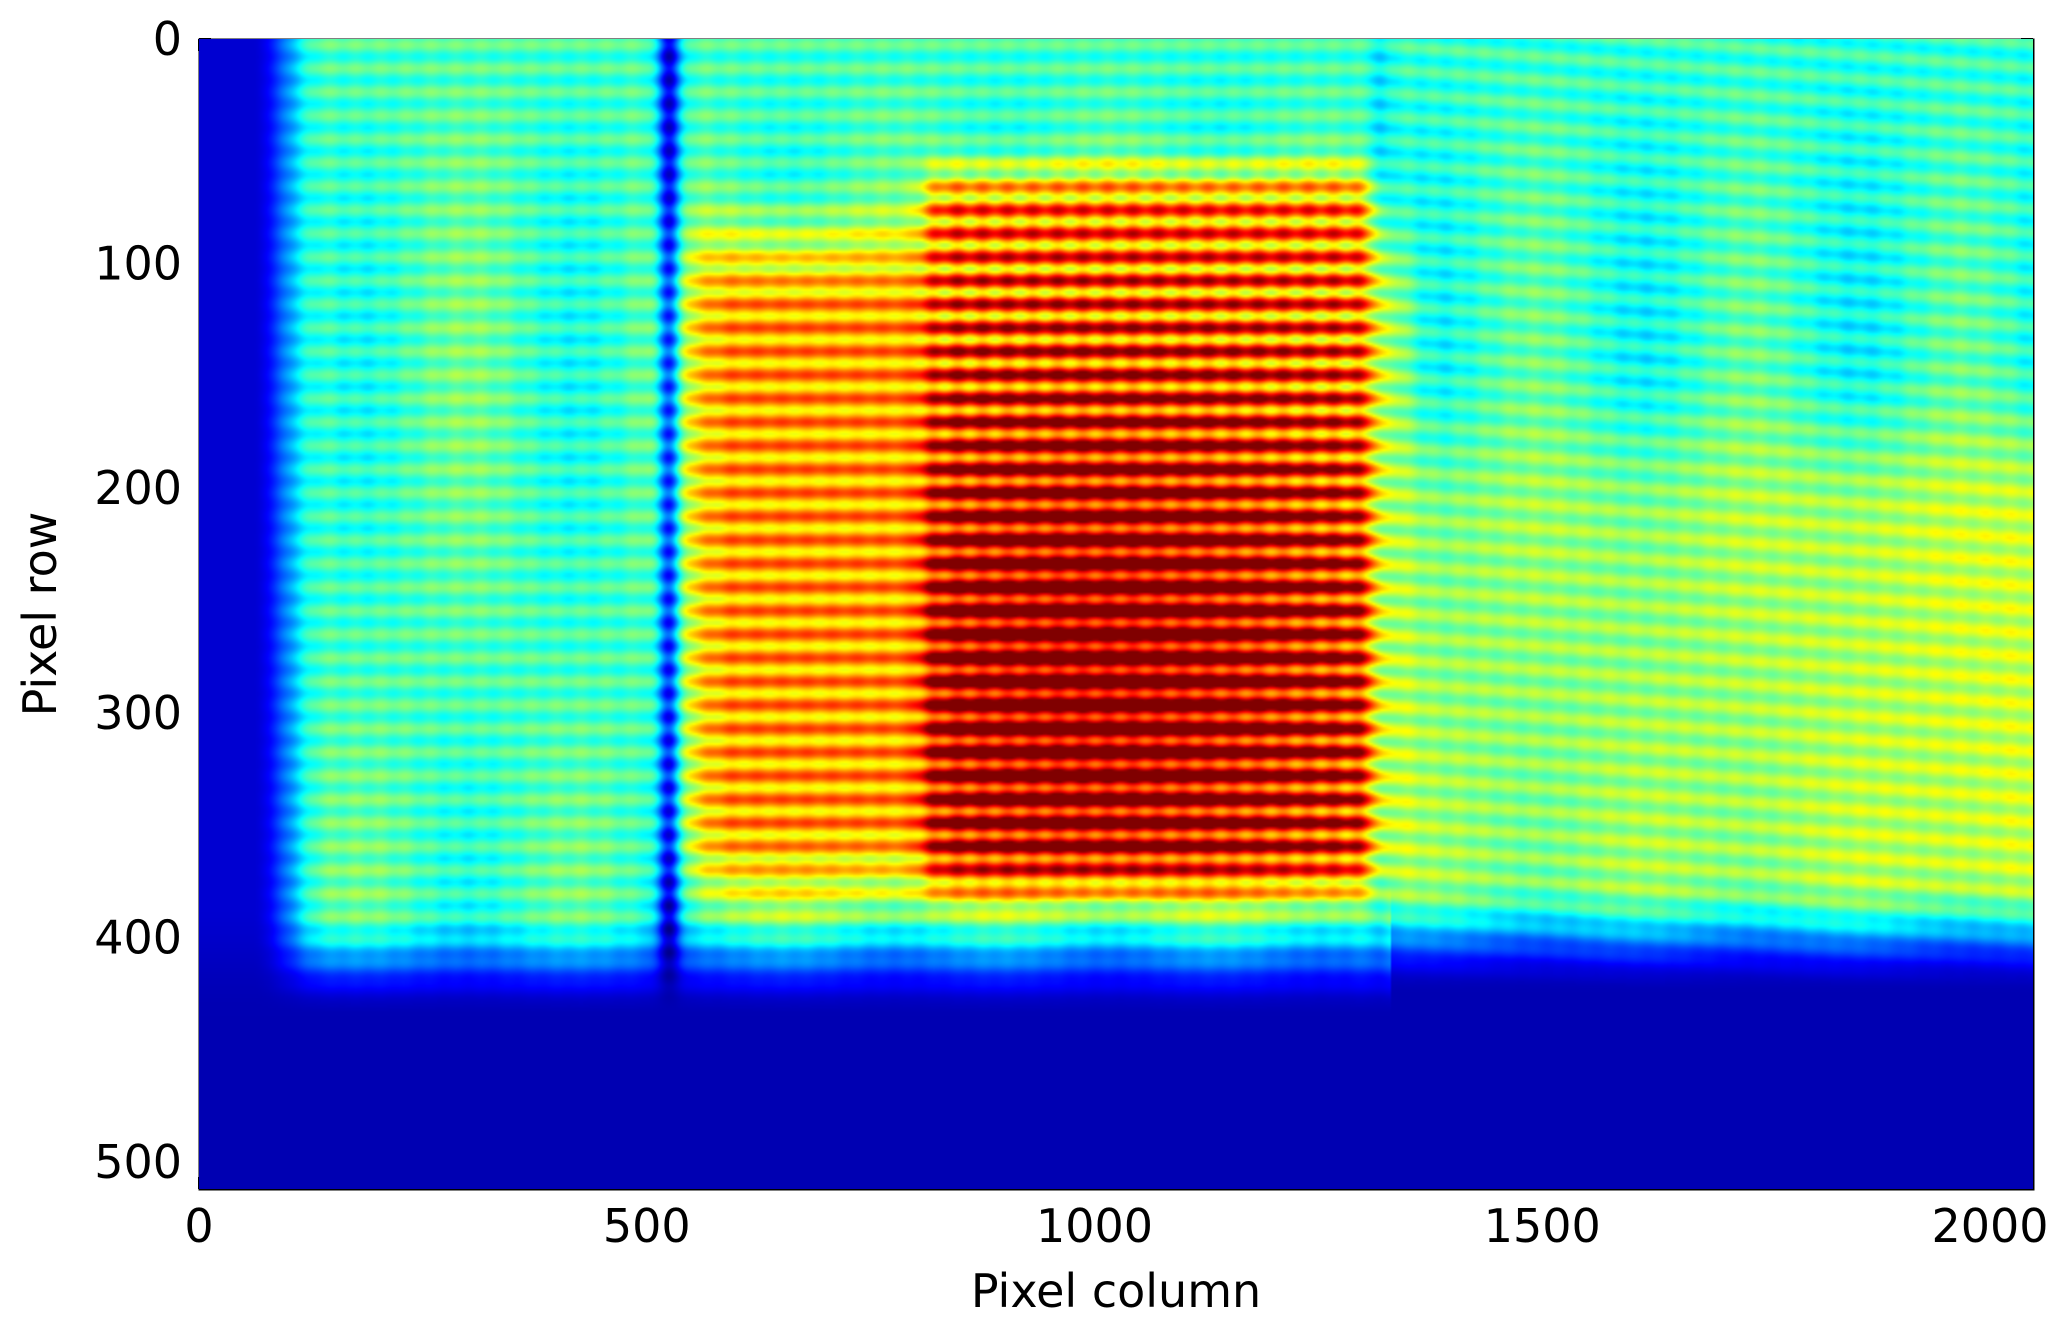  I want to click on y-tick-label: 100, so click(138, 264).